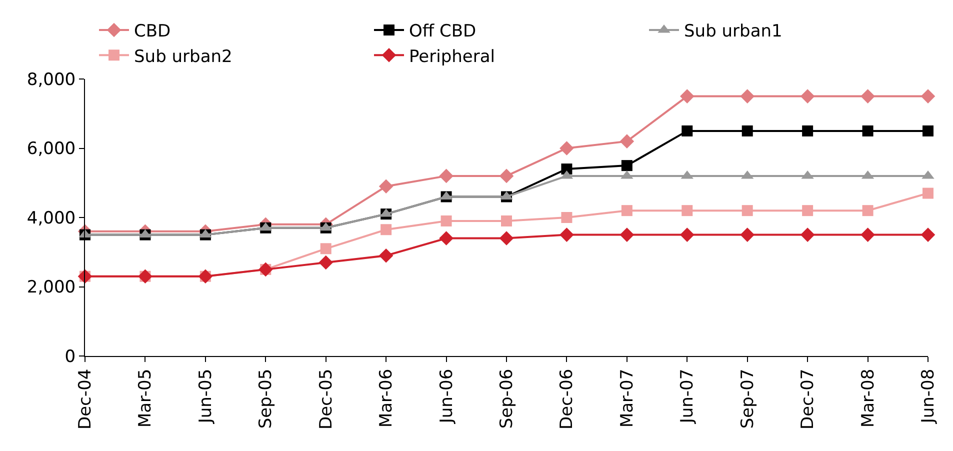 The image size is (953, 451). What do you see at coordinates (868, 398) in the screenshot?
I see `x-tick-label: Mar-08` at bounding box center [868, 398].